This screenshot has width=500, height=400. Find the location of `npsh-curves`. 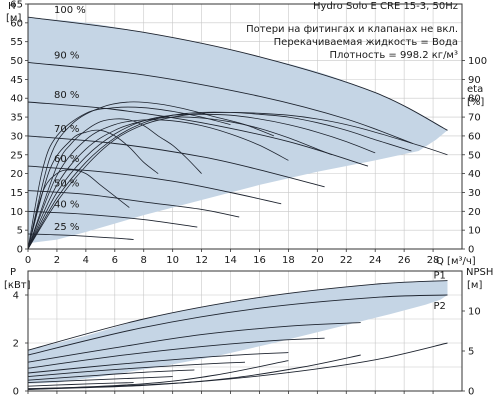

npsh-curves is located at coordinates (237, 366).